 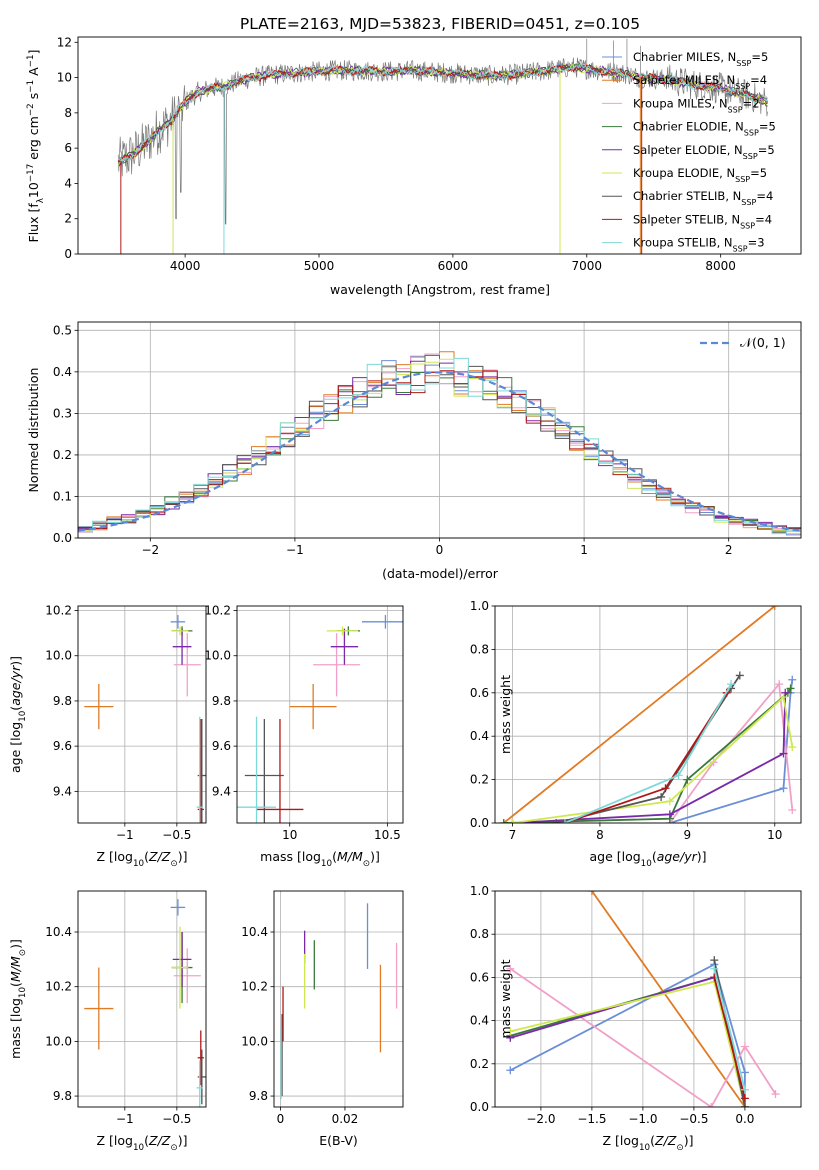 I want to click on x-tick-label: −1.5, so click(x=591, y=1119).